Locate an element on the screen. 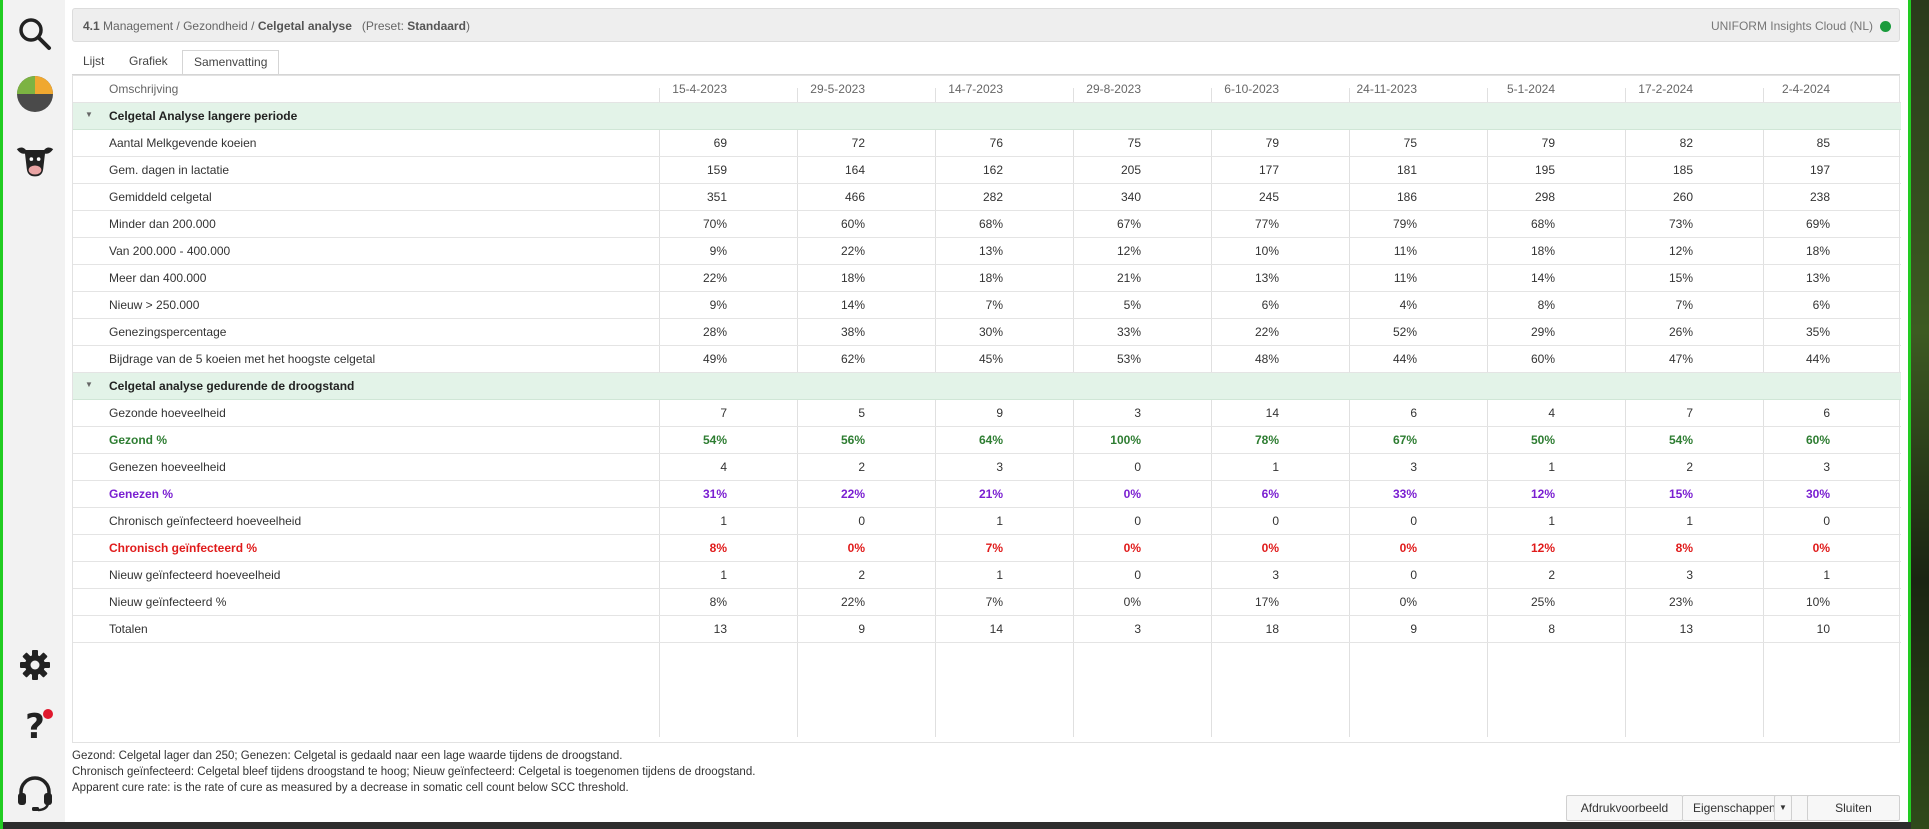  chevron-down-icon: ▼ is located at coordinates (1783, 807).